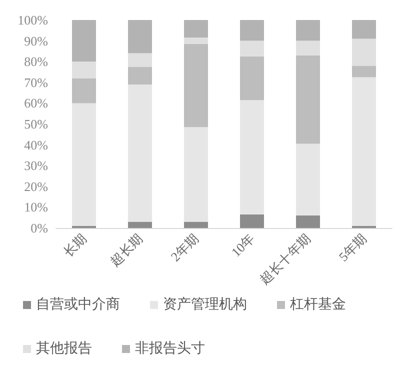 Image resolution: width=408 pixels, height=371 pixels. What do you see at coordinates (36, 166) in the screenshot?
I see `y-tick-label: 30%` at bounding box center [36, 166].